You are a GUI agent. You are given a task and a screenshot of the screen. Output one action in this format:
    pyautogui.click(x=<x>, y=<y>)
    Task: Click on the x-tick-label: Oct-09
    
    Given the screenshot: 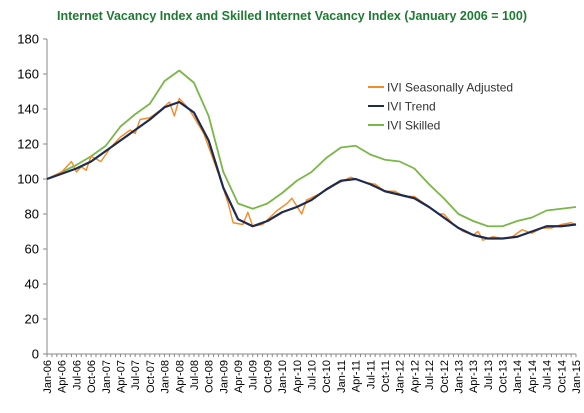 What is the action you would take?
    pyautogui.click(x=268, y=376)
    